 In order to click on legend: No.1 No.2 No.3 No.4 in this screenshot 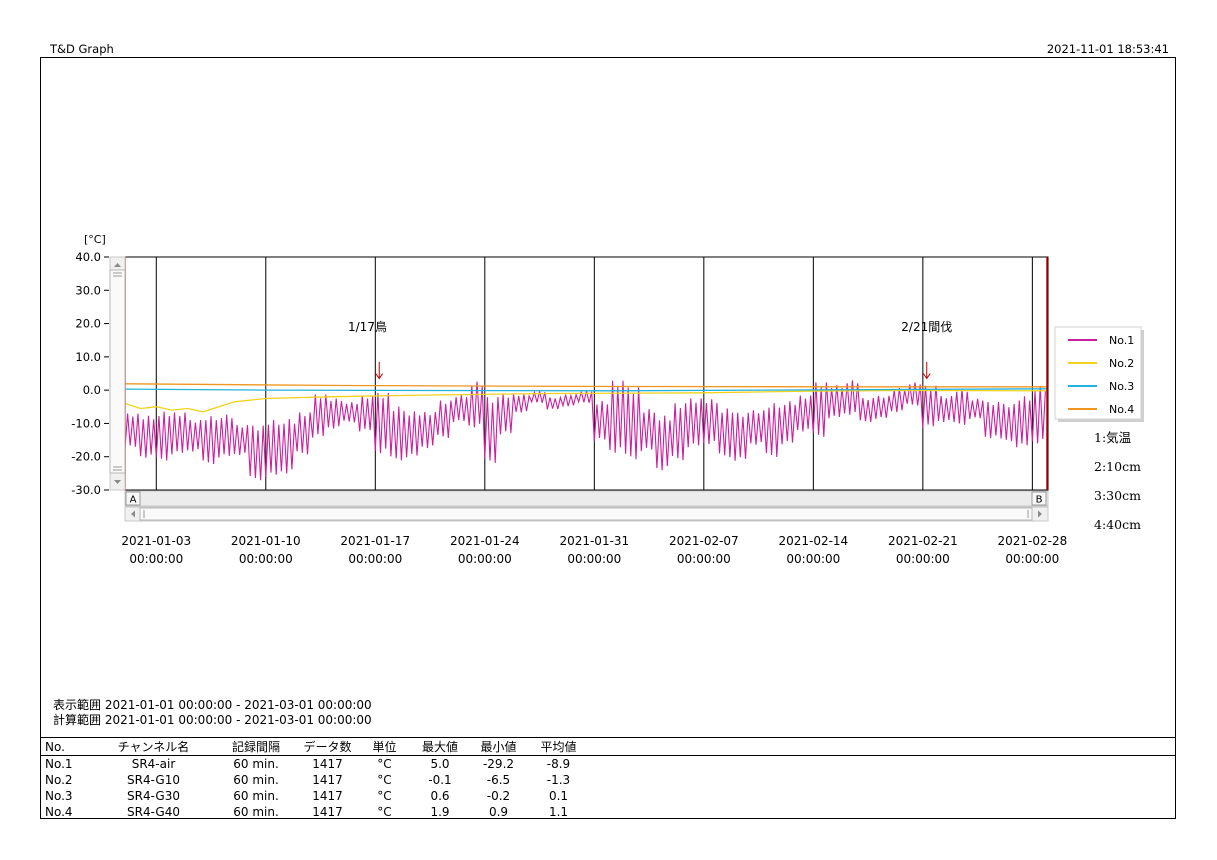, I will do `click(1099, 374)`.